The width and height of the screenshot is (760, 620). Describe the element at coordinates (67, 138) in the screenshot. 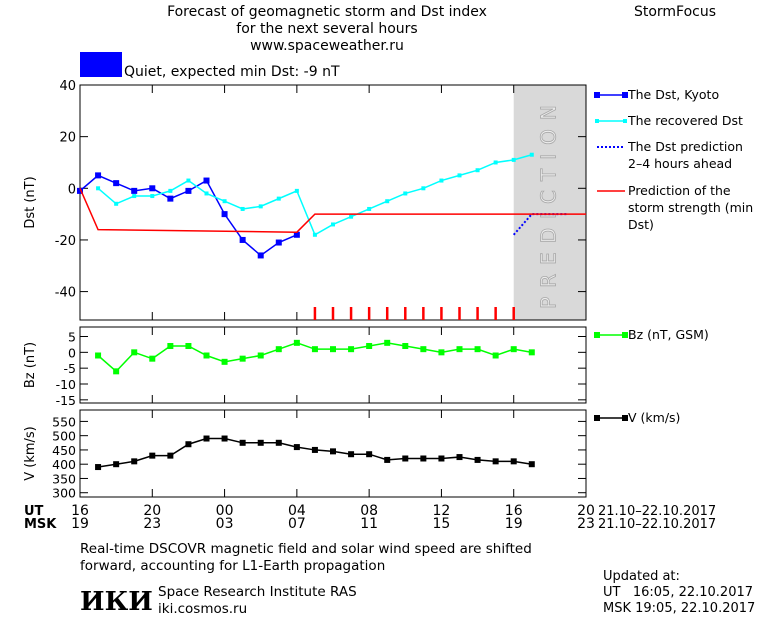

I see `y-tick-label: 20` at that location.